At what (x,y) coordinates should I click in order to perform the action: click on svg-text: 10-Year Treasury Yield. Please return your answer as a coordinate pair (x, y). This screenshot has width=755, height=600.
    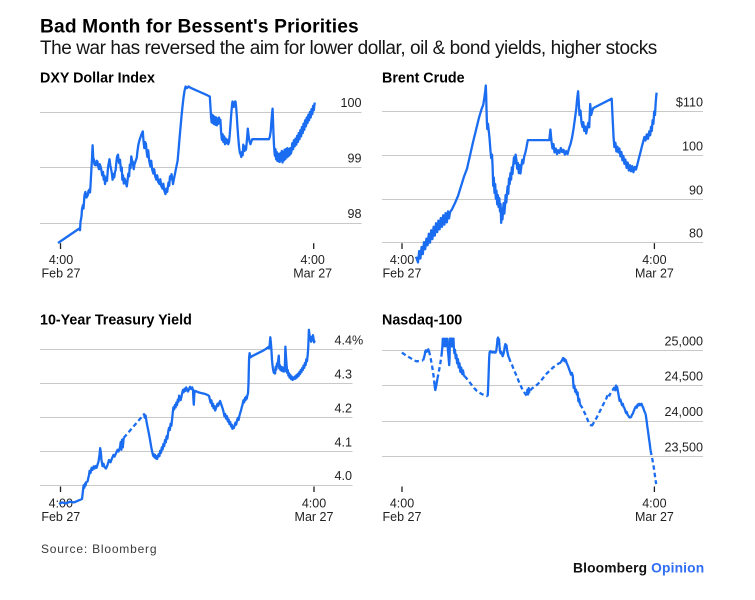
    Looking at the image, I should click on (116, 321).